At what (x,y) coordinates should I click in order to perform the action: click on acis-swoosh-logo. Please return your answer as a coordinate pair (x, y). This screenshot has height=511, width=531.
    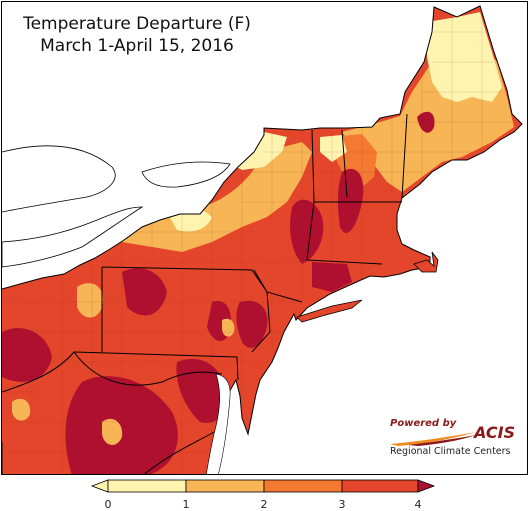
    Looking at the image, I should click on (433, 439).